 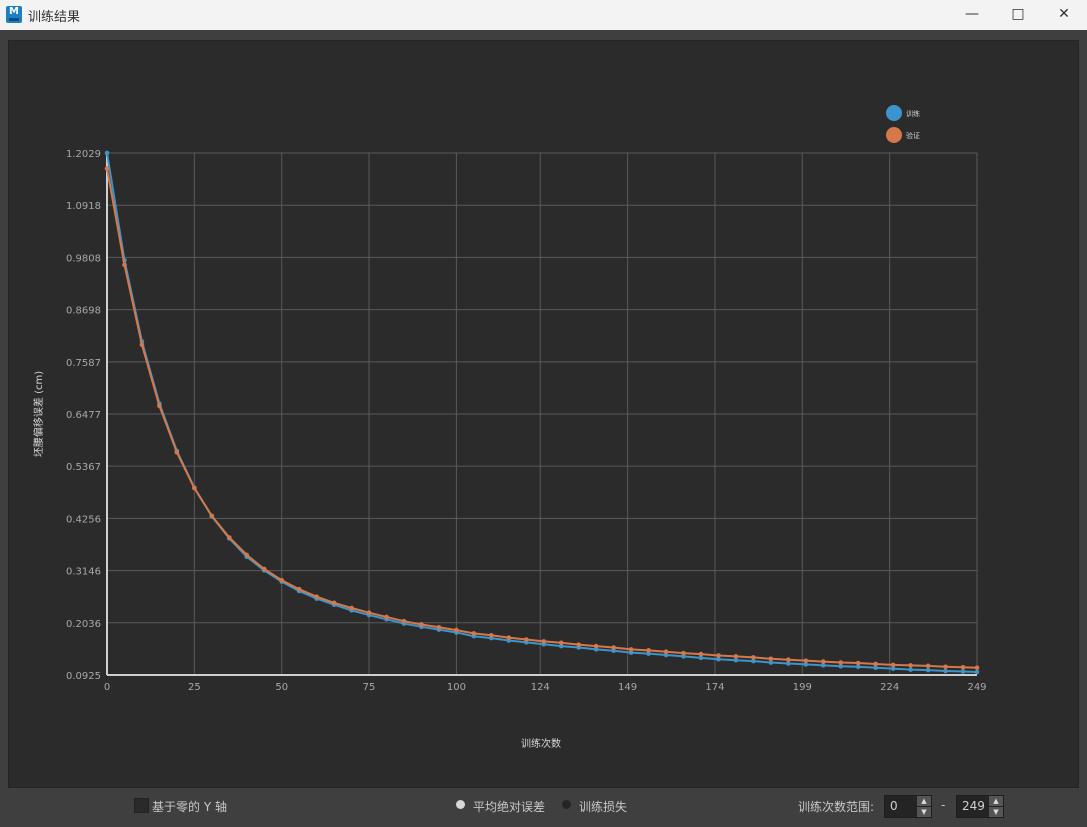 I want to click on y-tick-label: 0.6477, so click(x=83, y=415).